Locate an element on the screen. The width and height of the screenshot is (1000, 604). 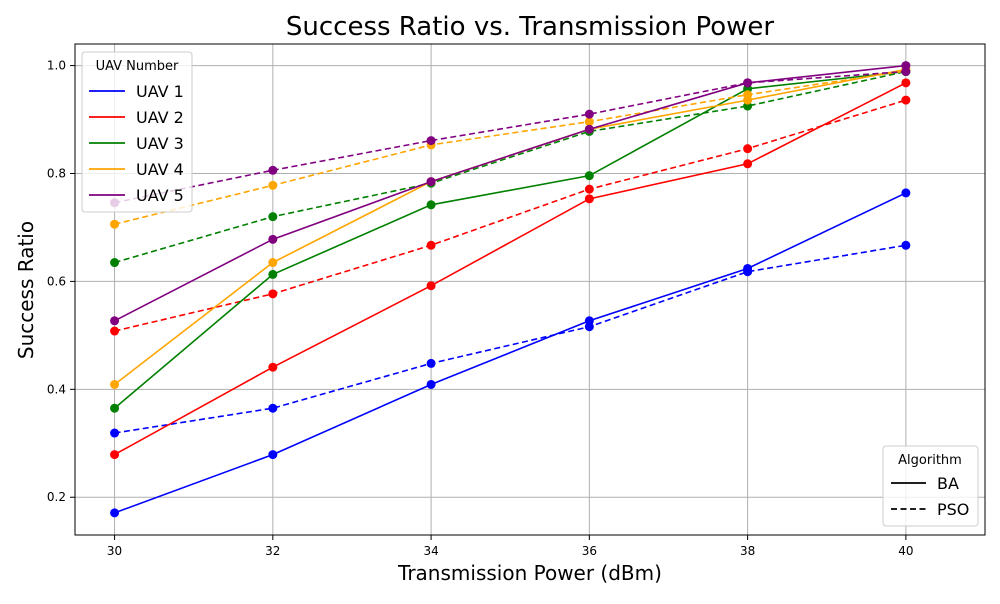
chart-title: Success Ratio vs. Transmission Power is located at coordinates (530, 27).